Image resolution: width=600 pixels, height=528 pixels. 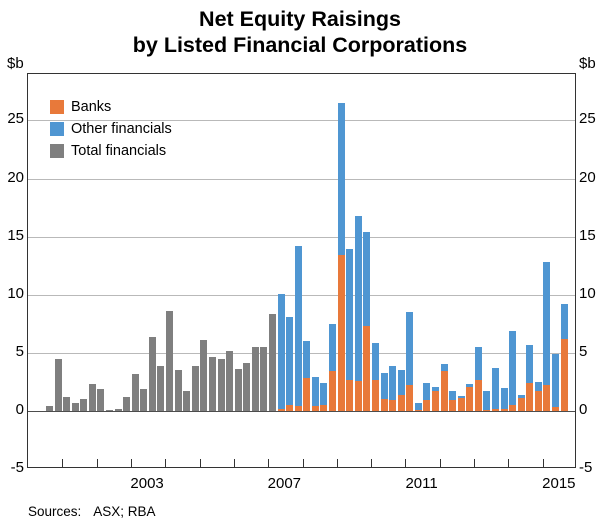 What do you see at coordinates (427, 405) in the screenshot?
I see `bar-banks-2011Q3` at bounding box center [427, 405].